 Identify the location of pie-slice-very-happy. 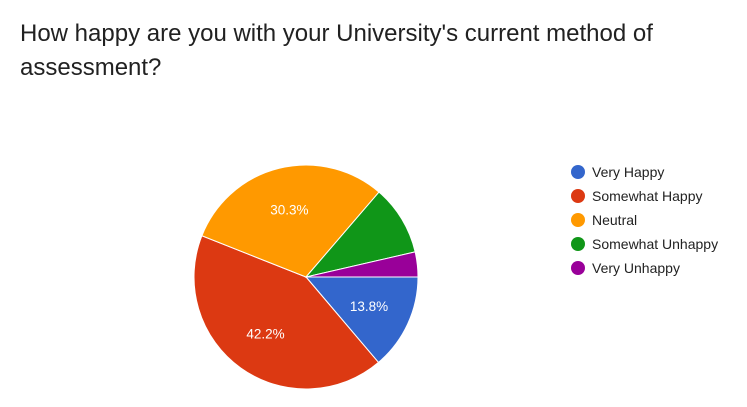
(361, 320).